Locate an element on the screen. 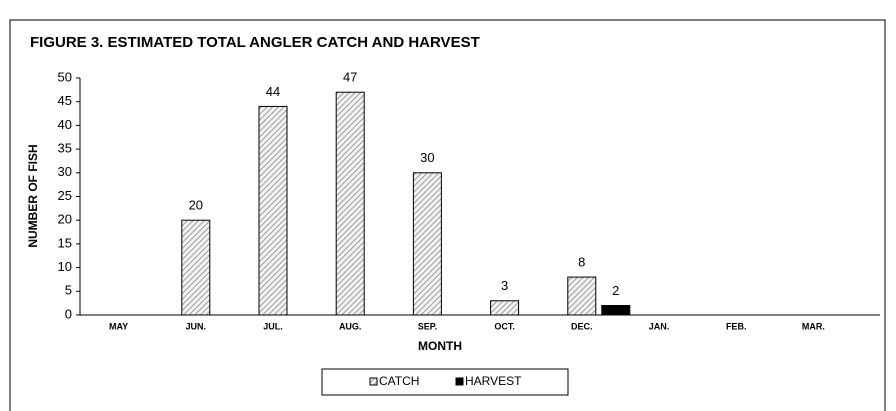 The height and width of the screenshot is (411, 896). y-tick-label: 10 is located at coordinates (65, 266).